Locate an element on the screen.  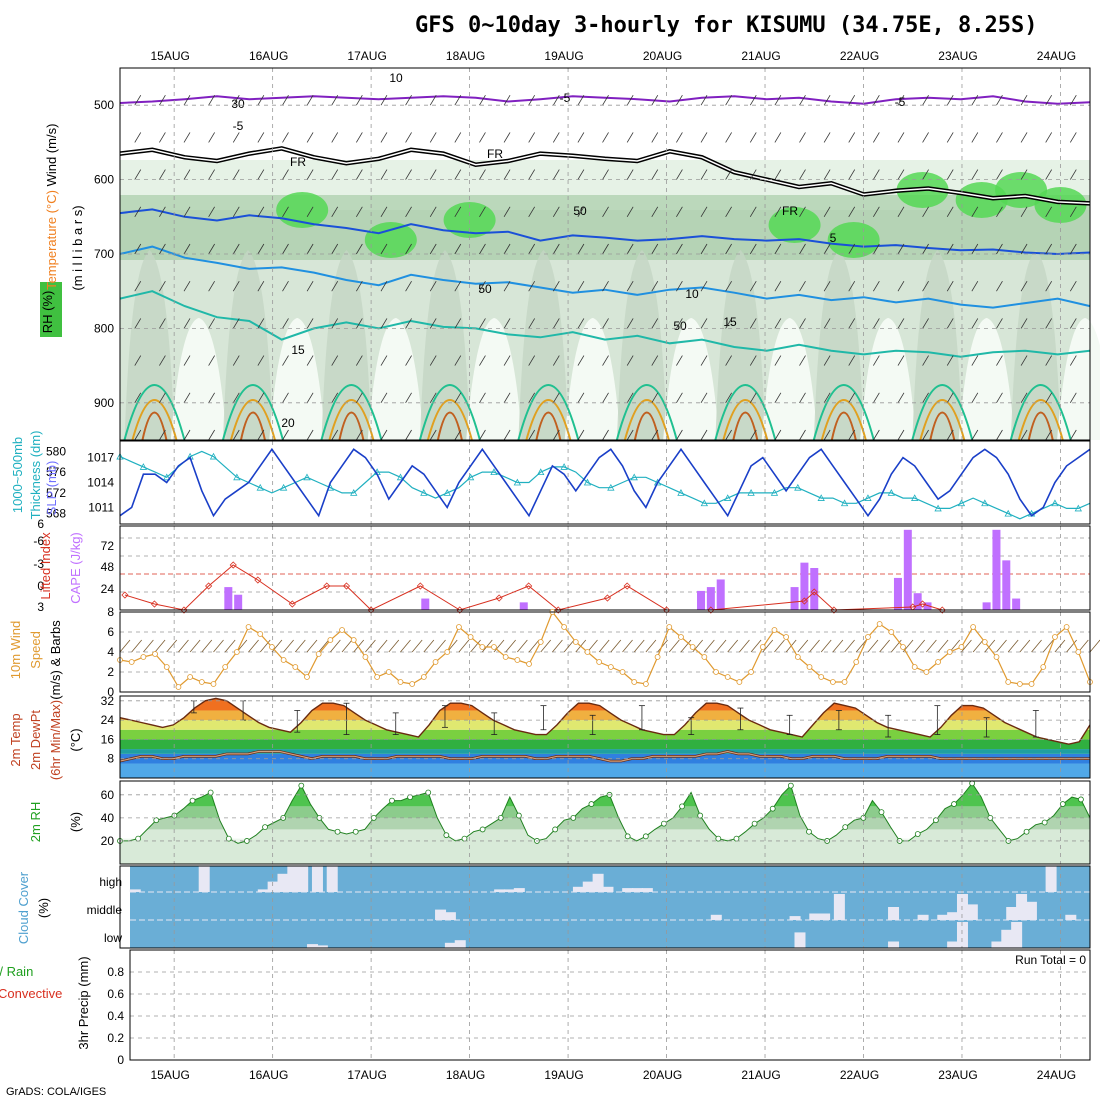
y-tick-label: 1017 is located at coordinates (100, 458).